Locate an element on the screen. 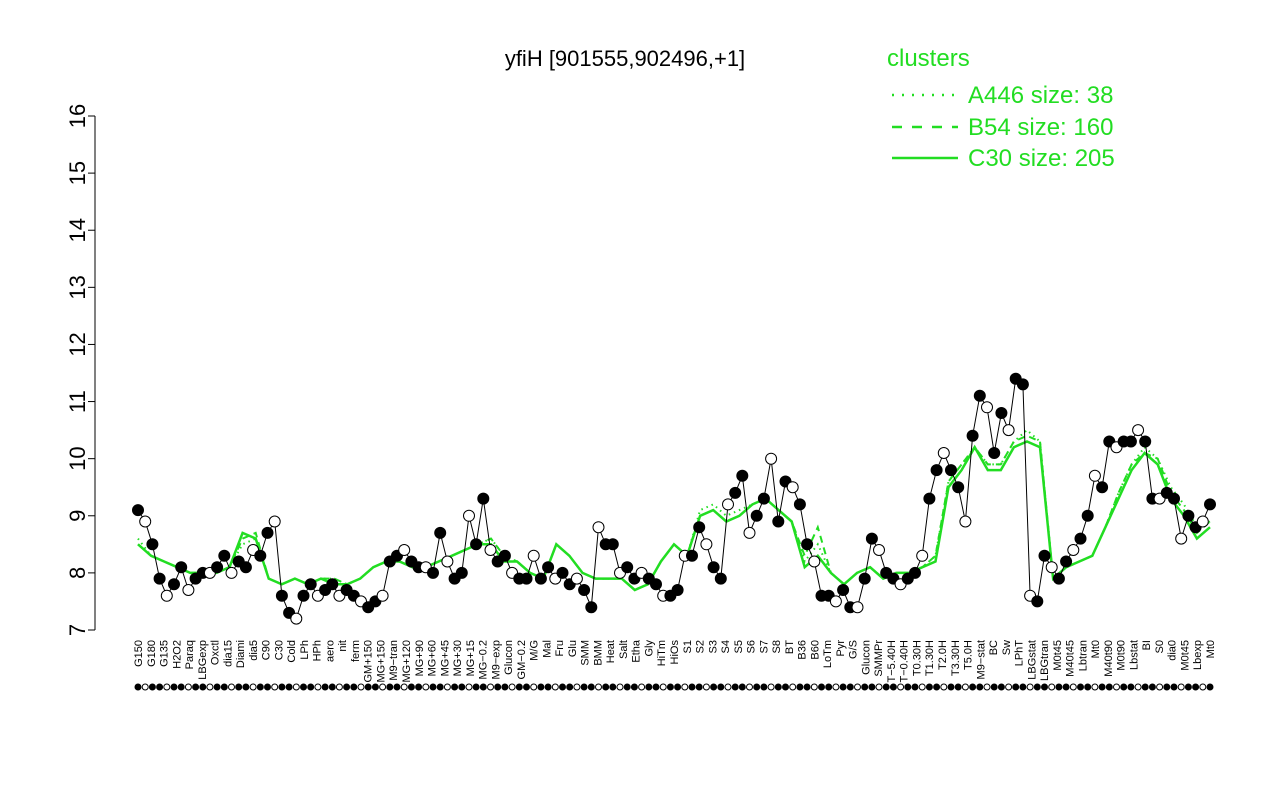 The image size is (1280, 800). y-tick-label: 14 is located at coordinates (77, 230).